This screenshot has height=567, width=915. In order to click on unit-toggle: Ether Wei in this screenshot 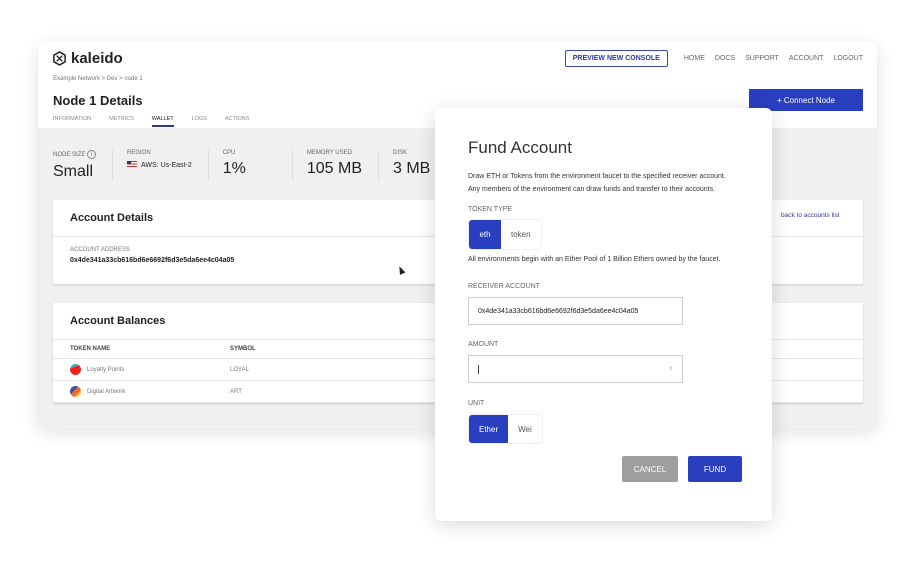, I will do `click(505, 429)`.